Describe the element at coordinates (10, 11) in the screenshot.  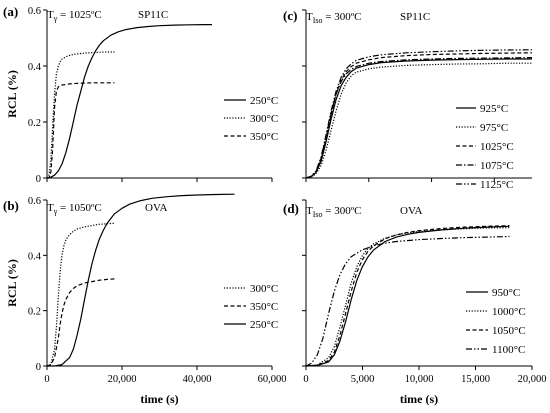
I see `panel-letter: (a)` at that location.